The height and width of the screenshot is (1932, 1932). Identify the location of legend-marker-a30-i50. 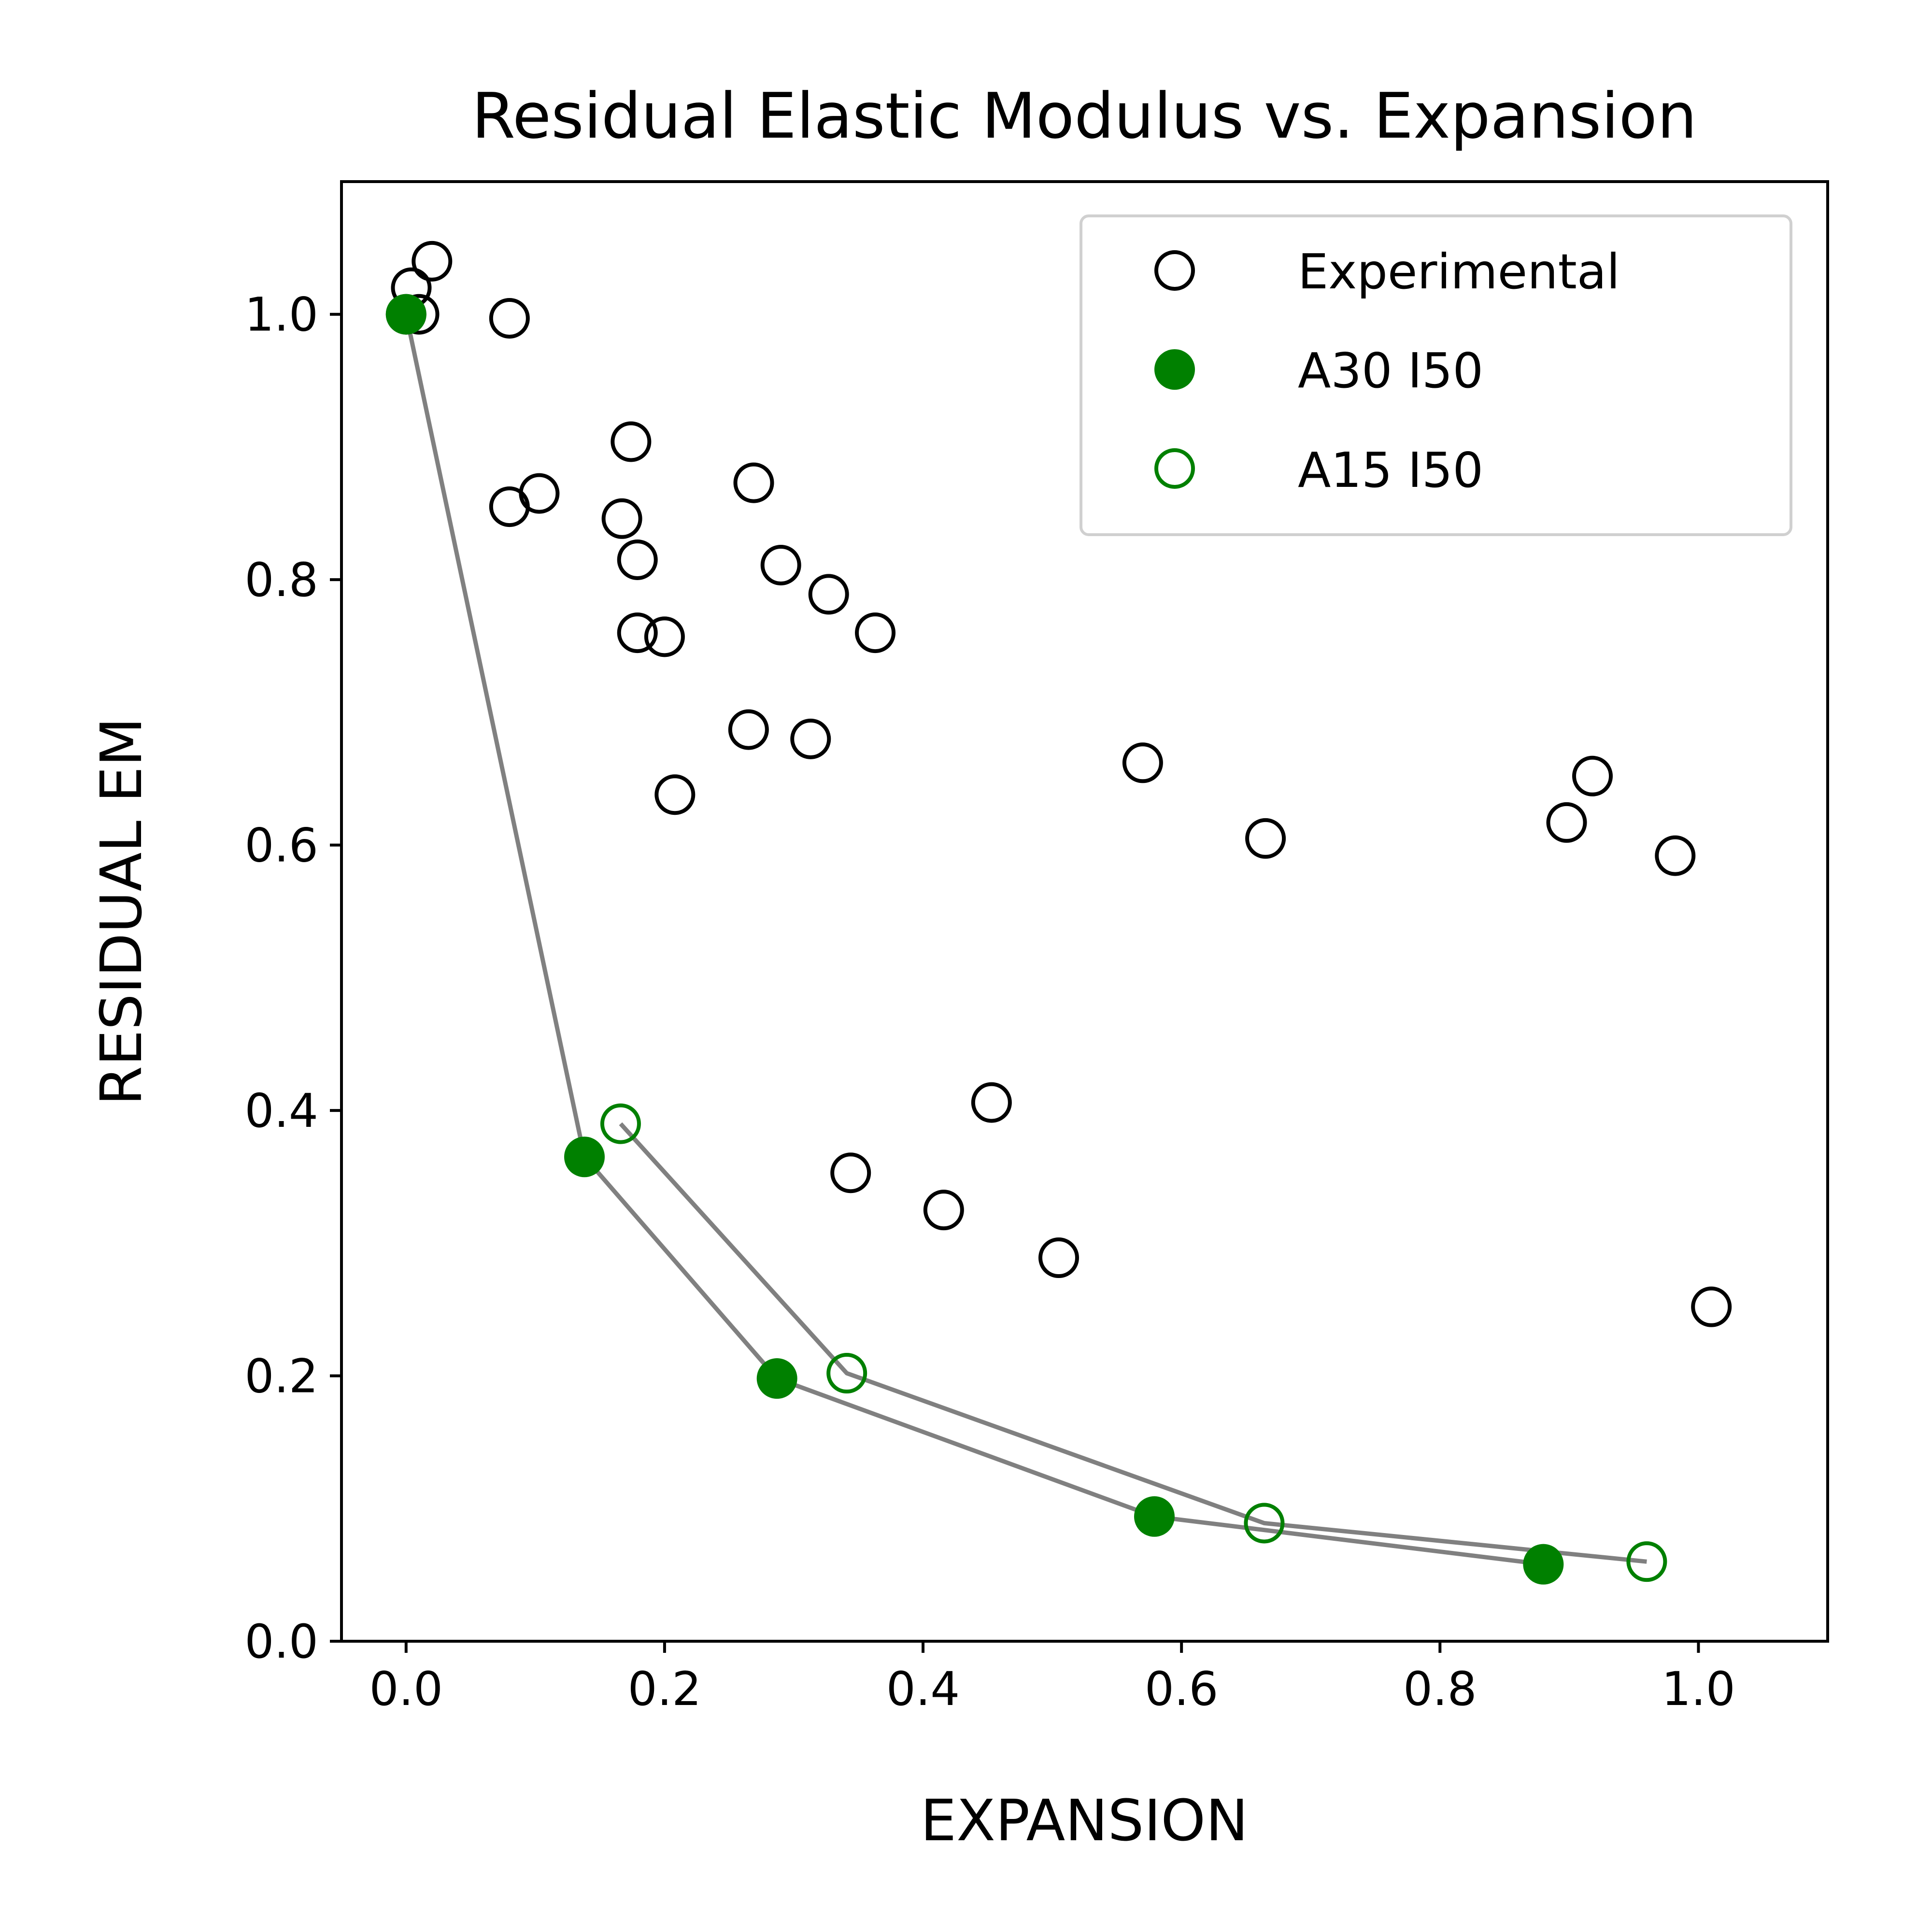
(1174, 369).